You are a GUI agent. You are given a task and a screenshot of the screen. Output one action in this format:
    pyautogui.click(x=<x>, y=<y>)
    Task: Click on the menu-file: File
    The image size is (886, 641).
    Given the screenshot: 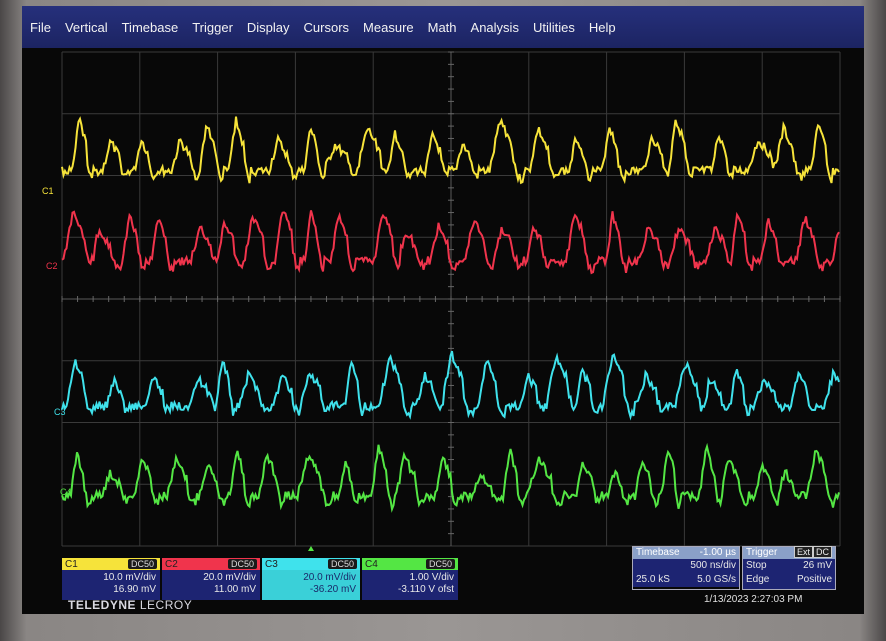 What is the action you would take?
    pyautogui.click(x=40, y=27)
    